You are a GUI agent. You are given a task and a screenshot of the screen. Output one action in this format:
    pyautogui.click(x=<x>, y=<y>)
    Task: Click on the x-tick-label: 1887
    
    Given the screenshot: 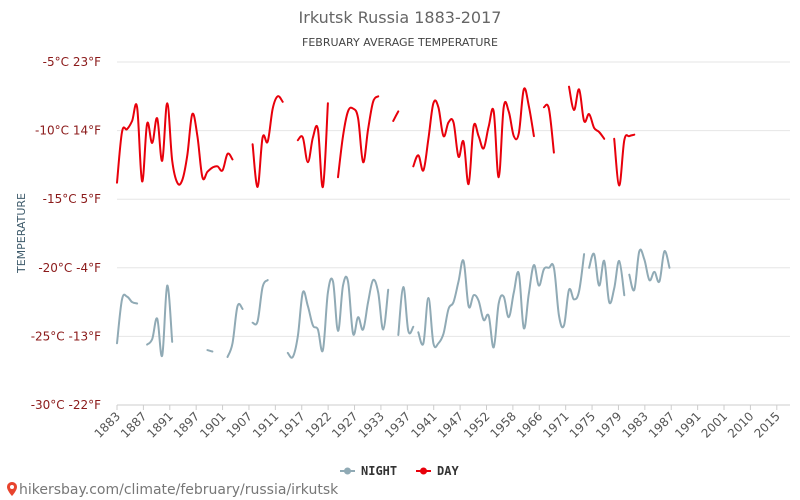 What is the action you would take?
    pyautogui.click(x=133, y=424)
    